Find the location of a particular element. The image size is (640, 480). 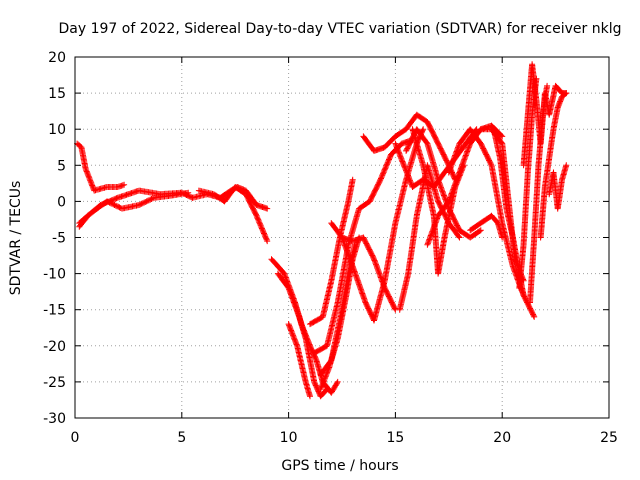

x-tick-label: 10 is located at coordinates (289, 438).